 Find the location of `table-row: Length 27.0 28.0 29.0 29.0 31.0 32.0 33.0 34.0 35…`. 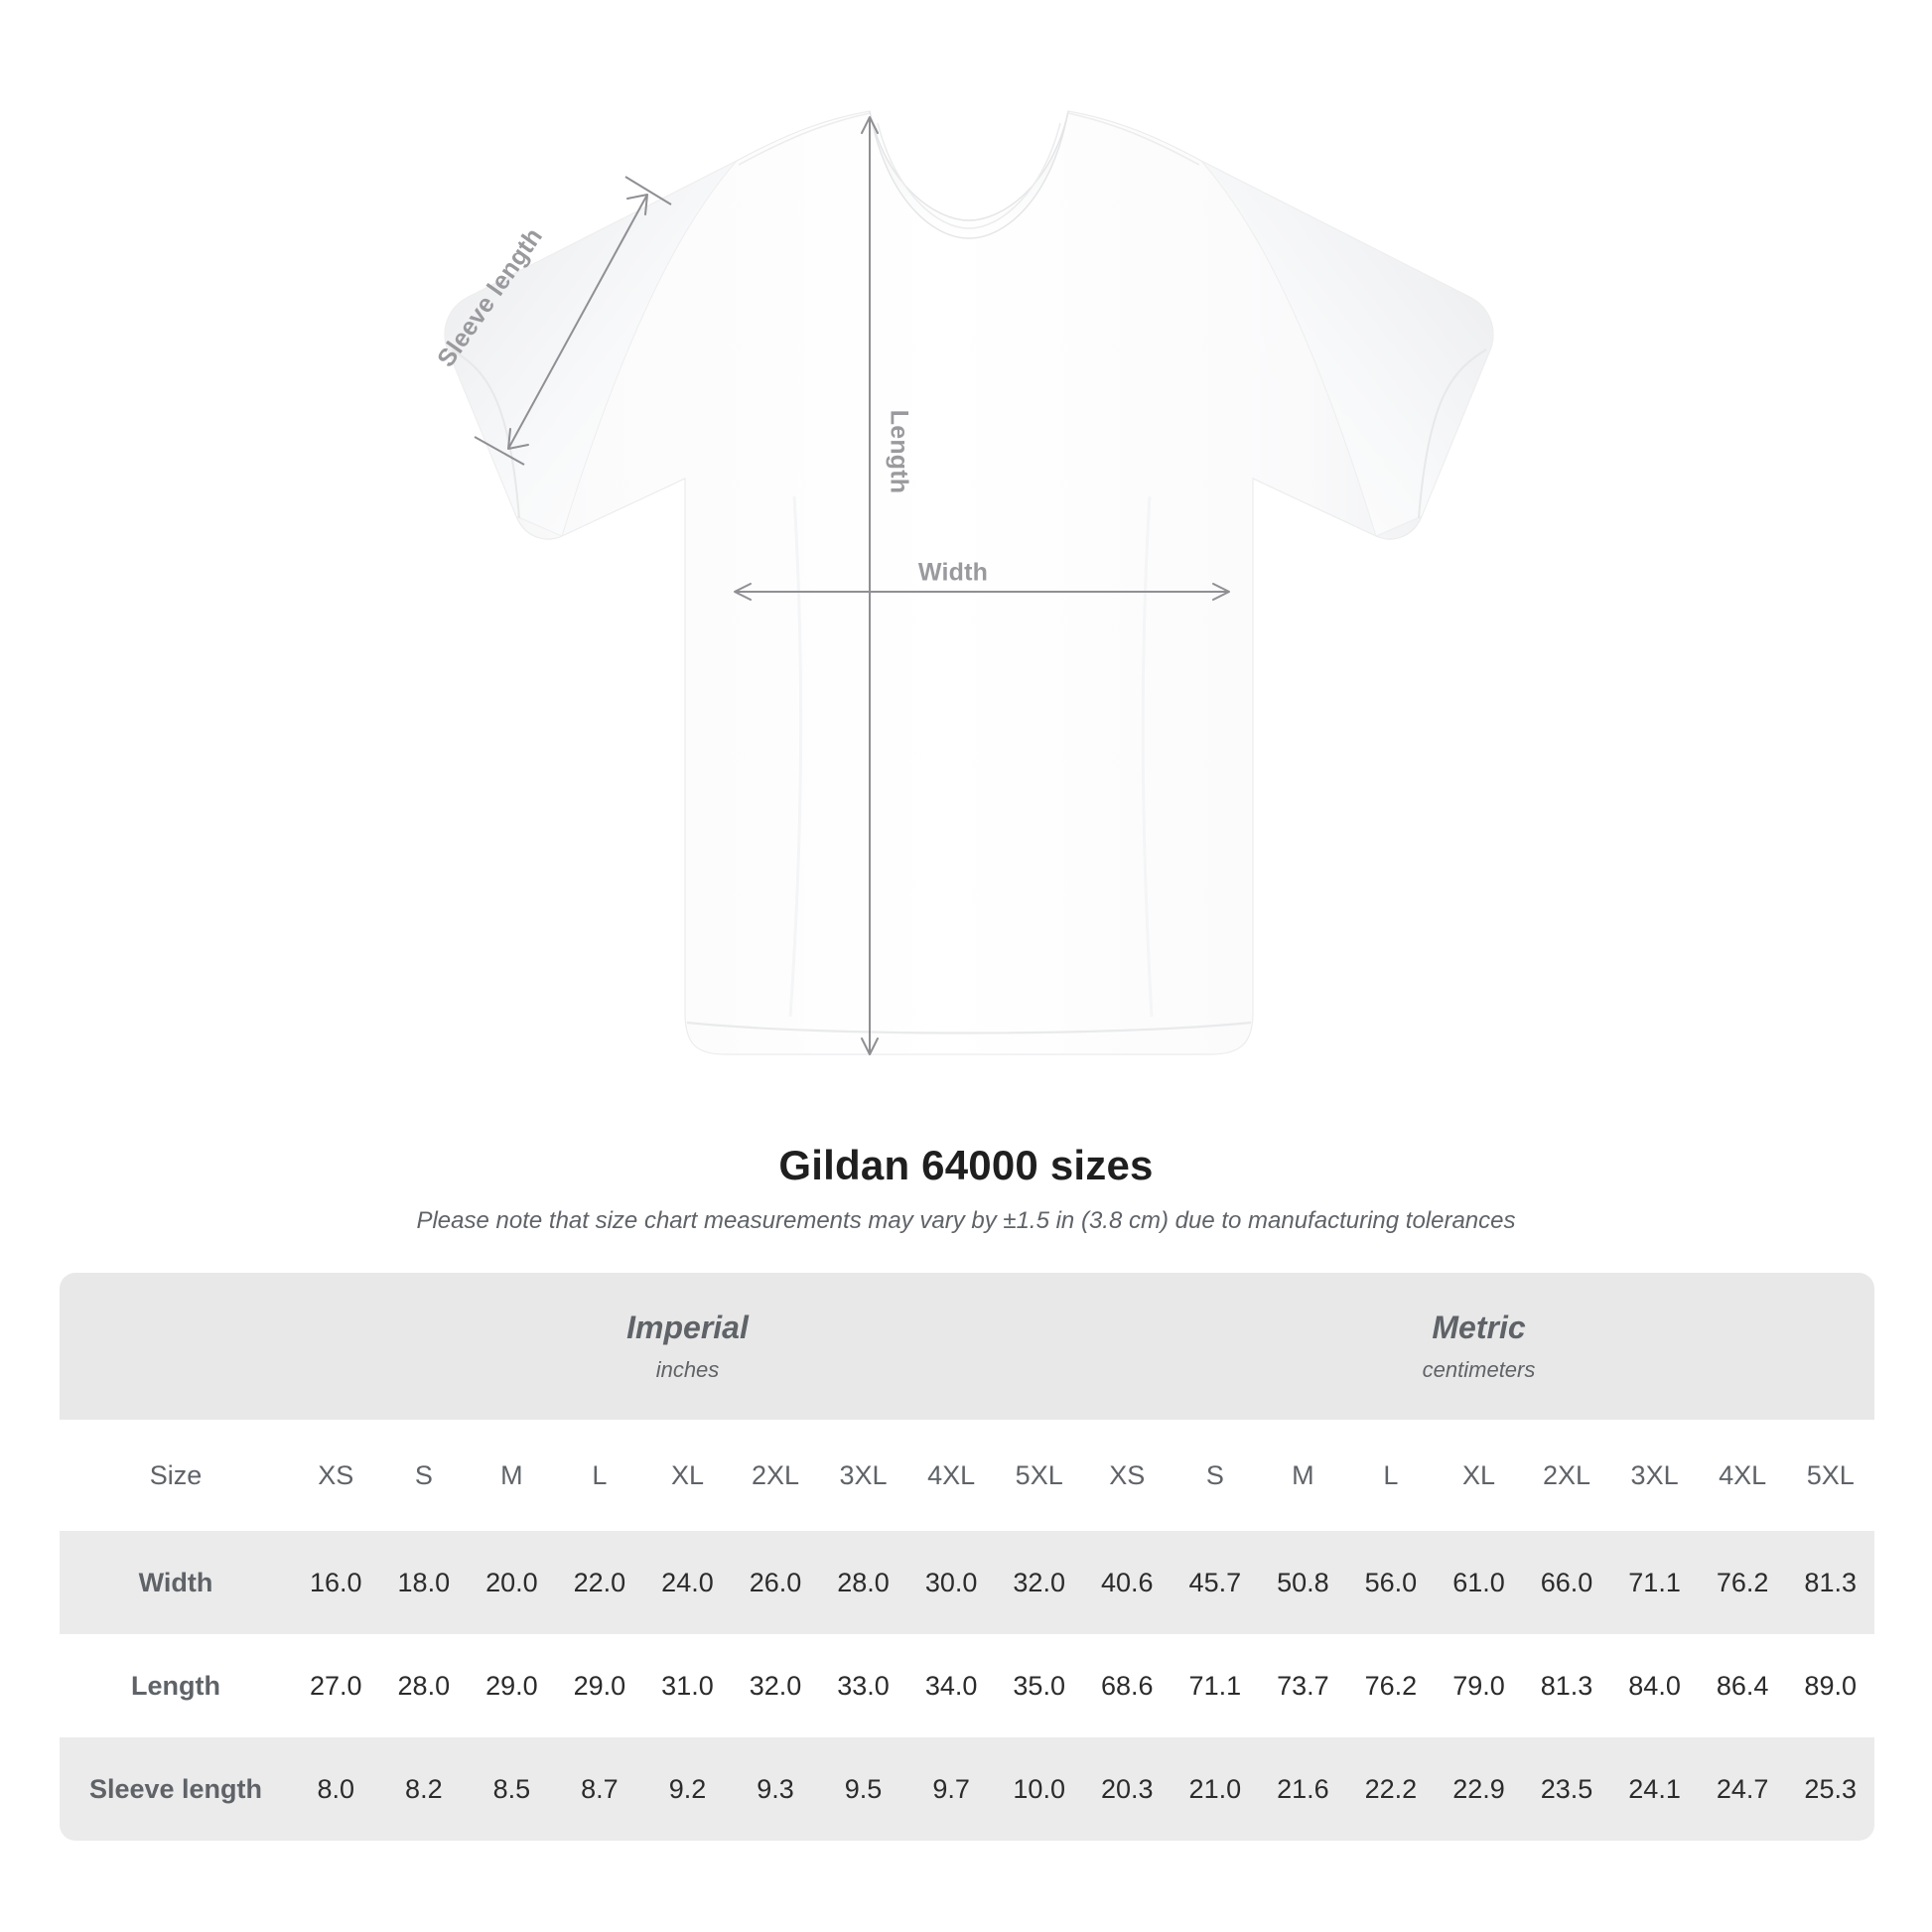

table-row: Length 27.0 28.0 29.0 29.0 31.0 32.0 33.0 34.0 35… is located at coordinates (967, 1685).